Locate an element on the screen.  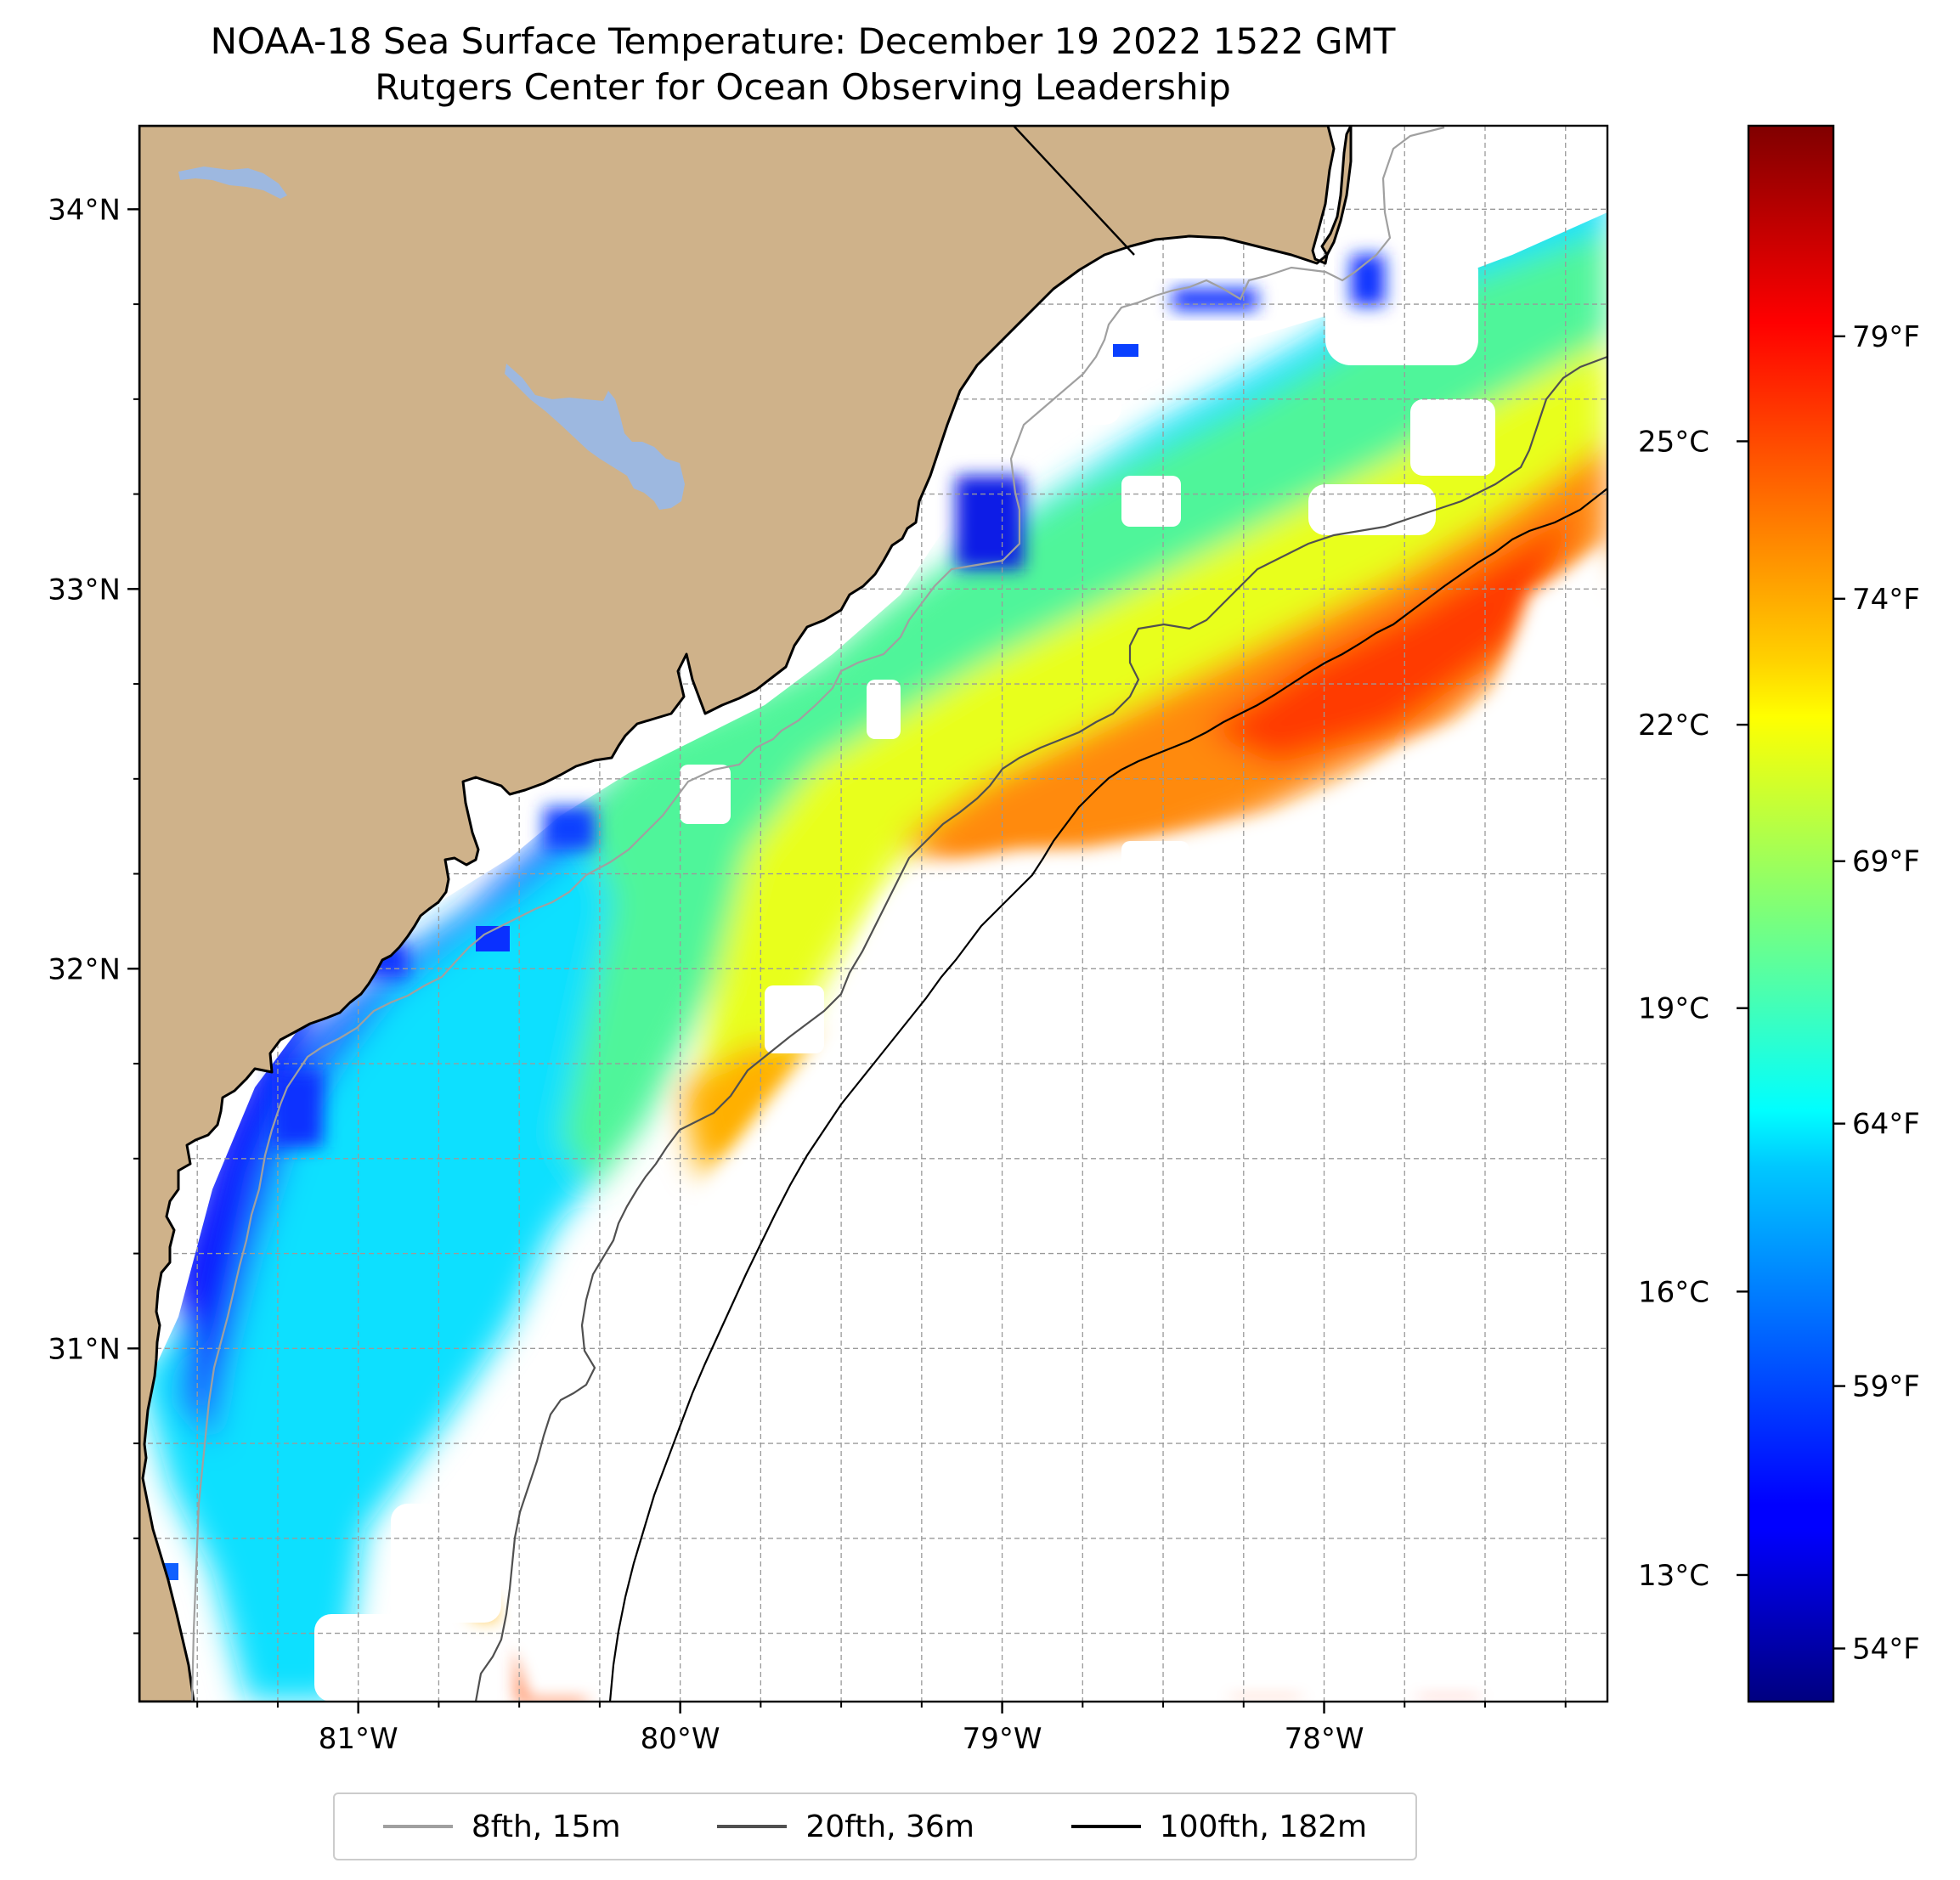
legend-label-20fth: 20fth, 36m is located at coordinates (890, 1827).